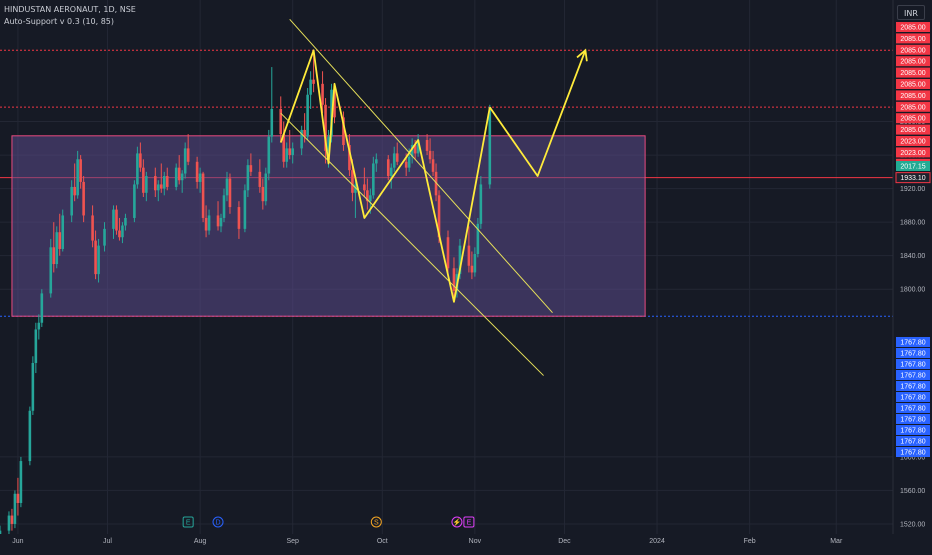  What do you see at coordinates (913, 166) in the screenshot?
I see `current-price-label: 2017.15` at bounding box center [913, 166].